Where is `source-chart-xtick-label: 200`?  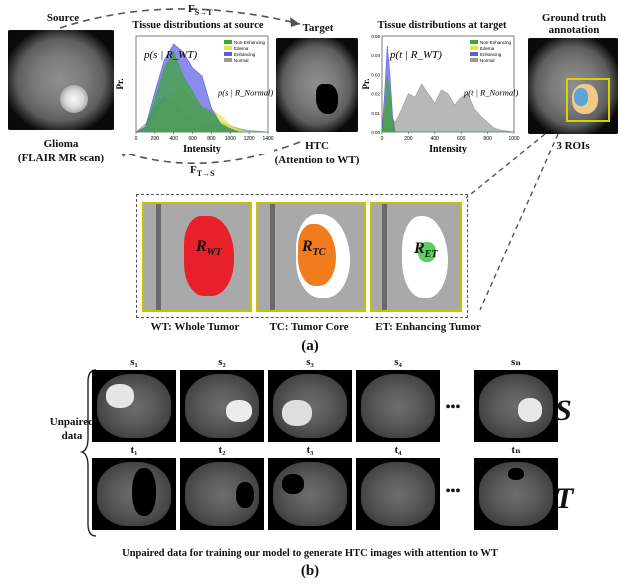
source-chart-xtick-label: 200 is located at coordinates (155, 139).